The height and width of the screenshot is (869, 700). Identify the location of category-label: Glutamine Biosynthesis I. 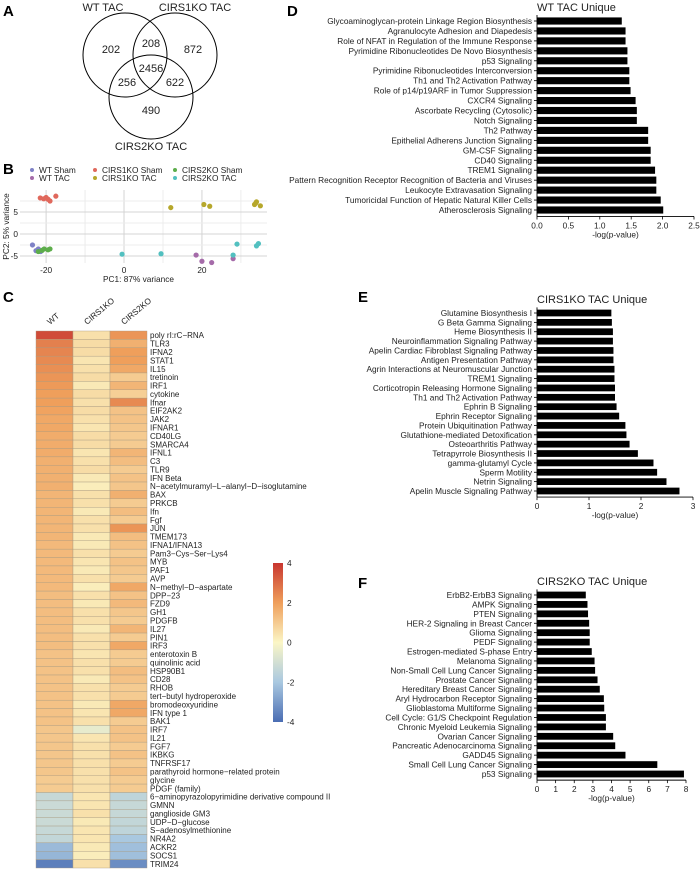
(486, 313).